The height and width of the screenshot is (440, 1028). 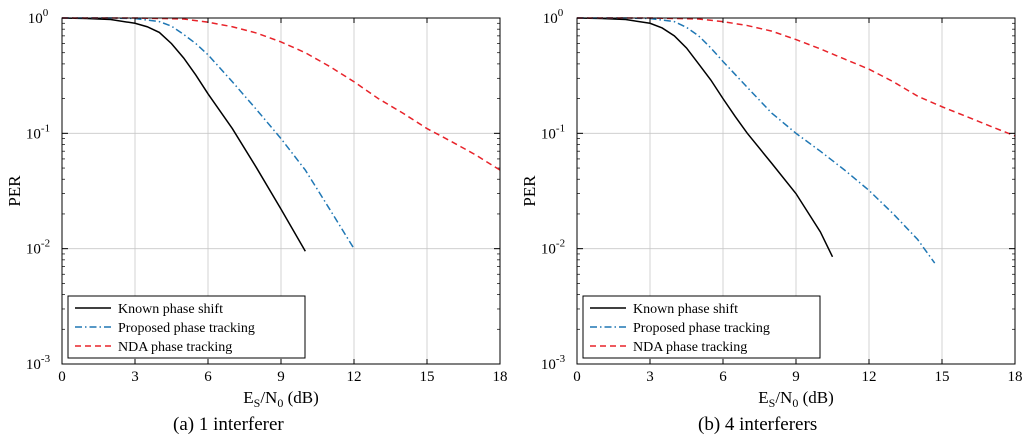 What do you see at coordinates (757, 424) in the screenshot?
I see `panel-caption: (b) 4 interferers` at bounding box center [757, 424].